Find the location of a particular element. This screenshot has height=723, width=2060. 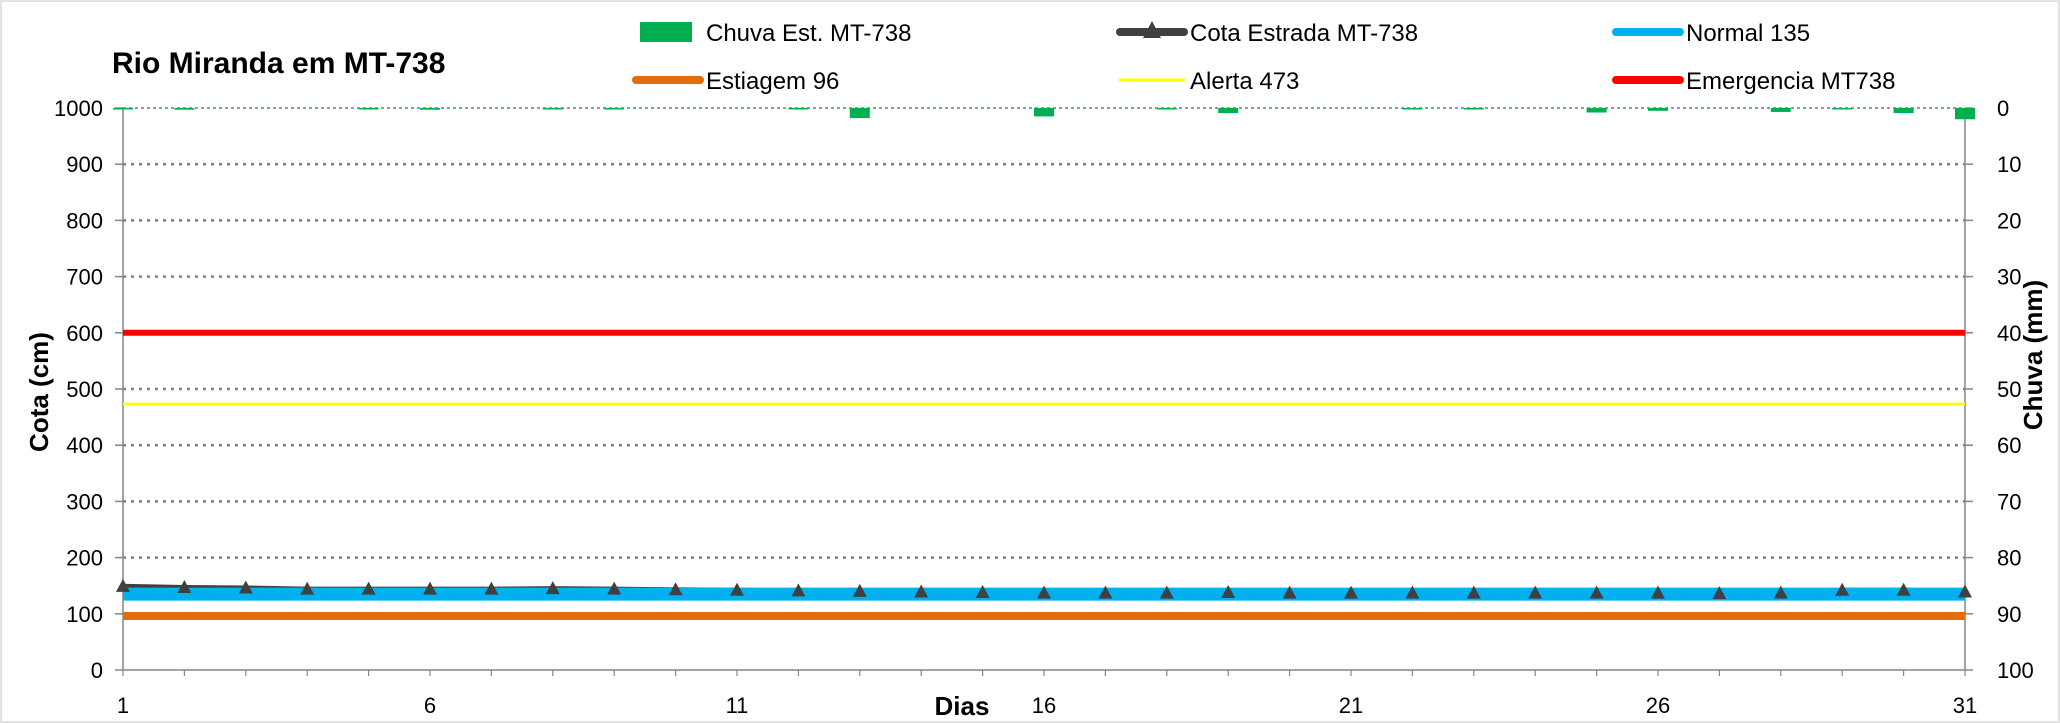

y2-axis-title: Chuva (mm) is located at coordinates (2033, 355).